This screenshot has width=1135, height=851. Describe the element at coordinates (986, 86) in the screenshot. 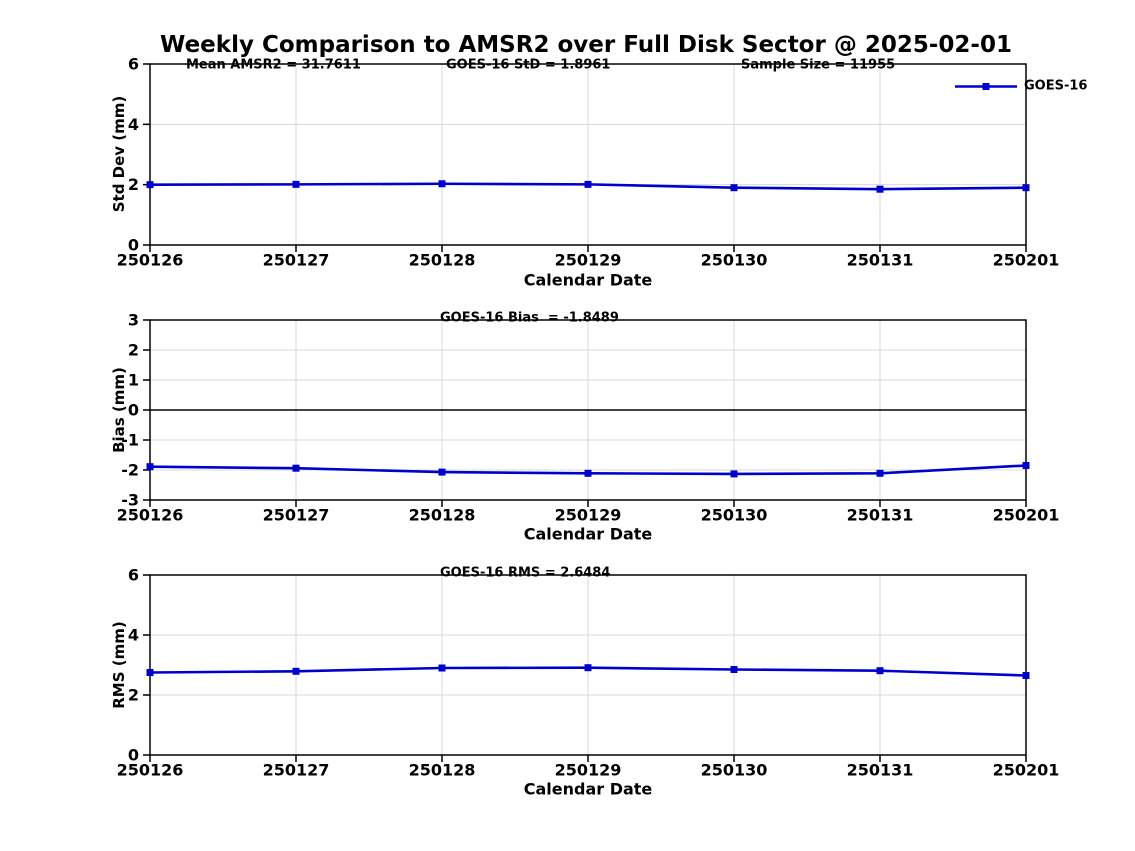

I see `legend-line-icon` at that location.